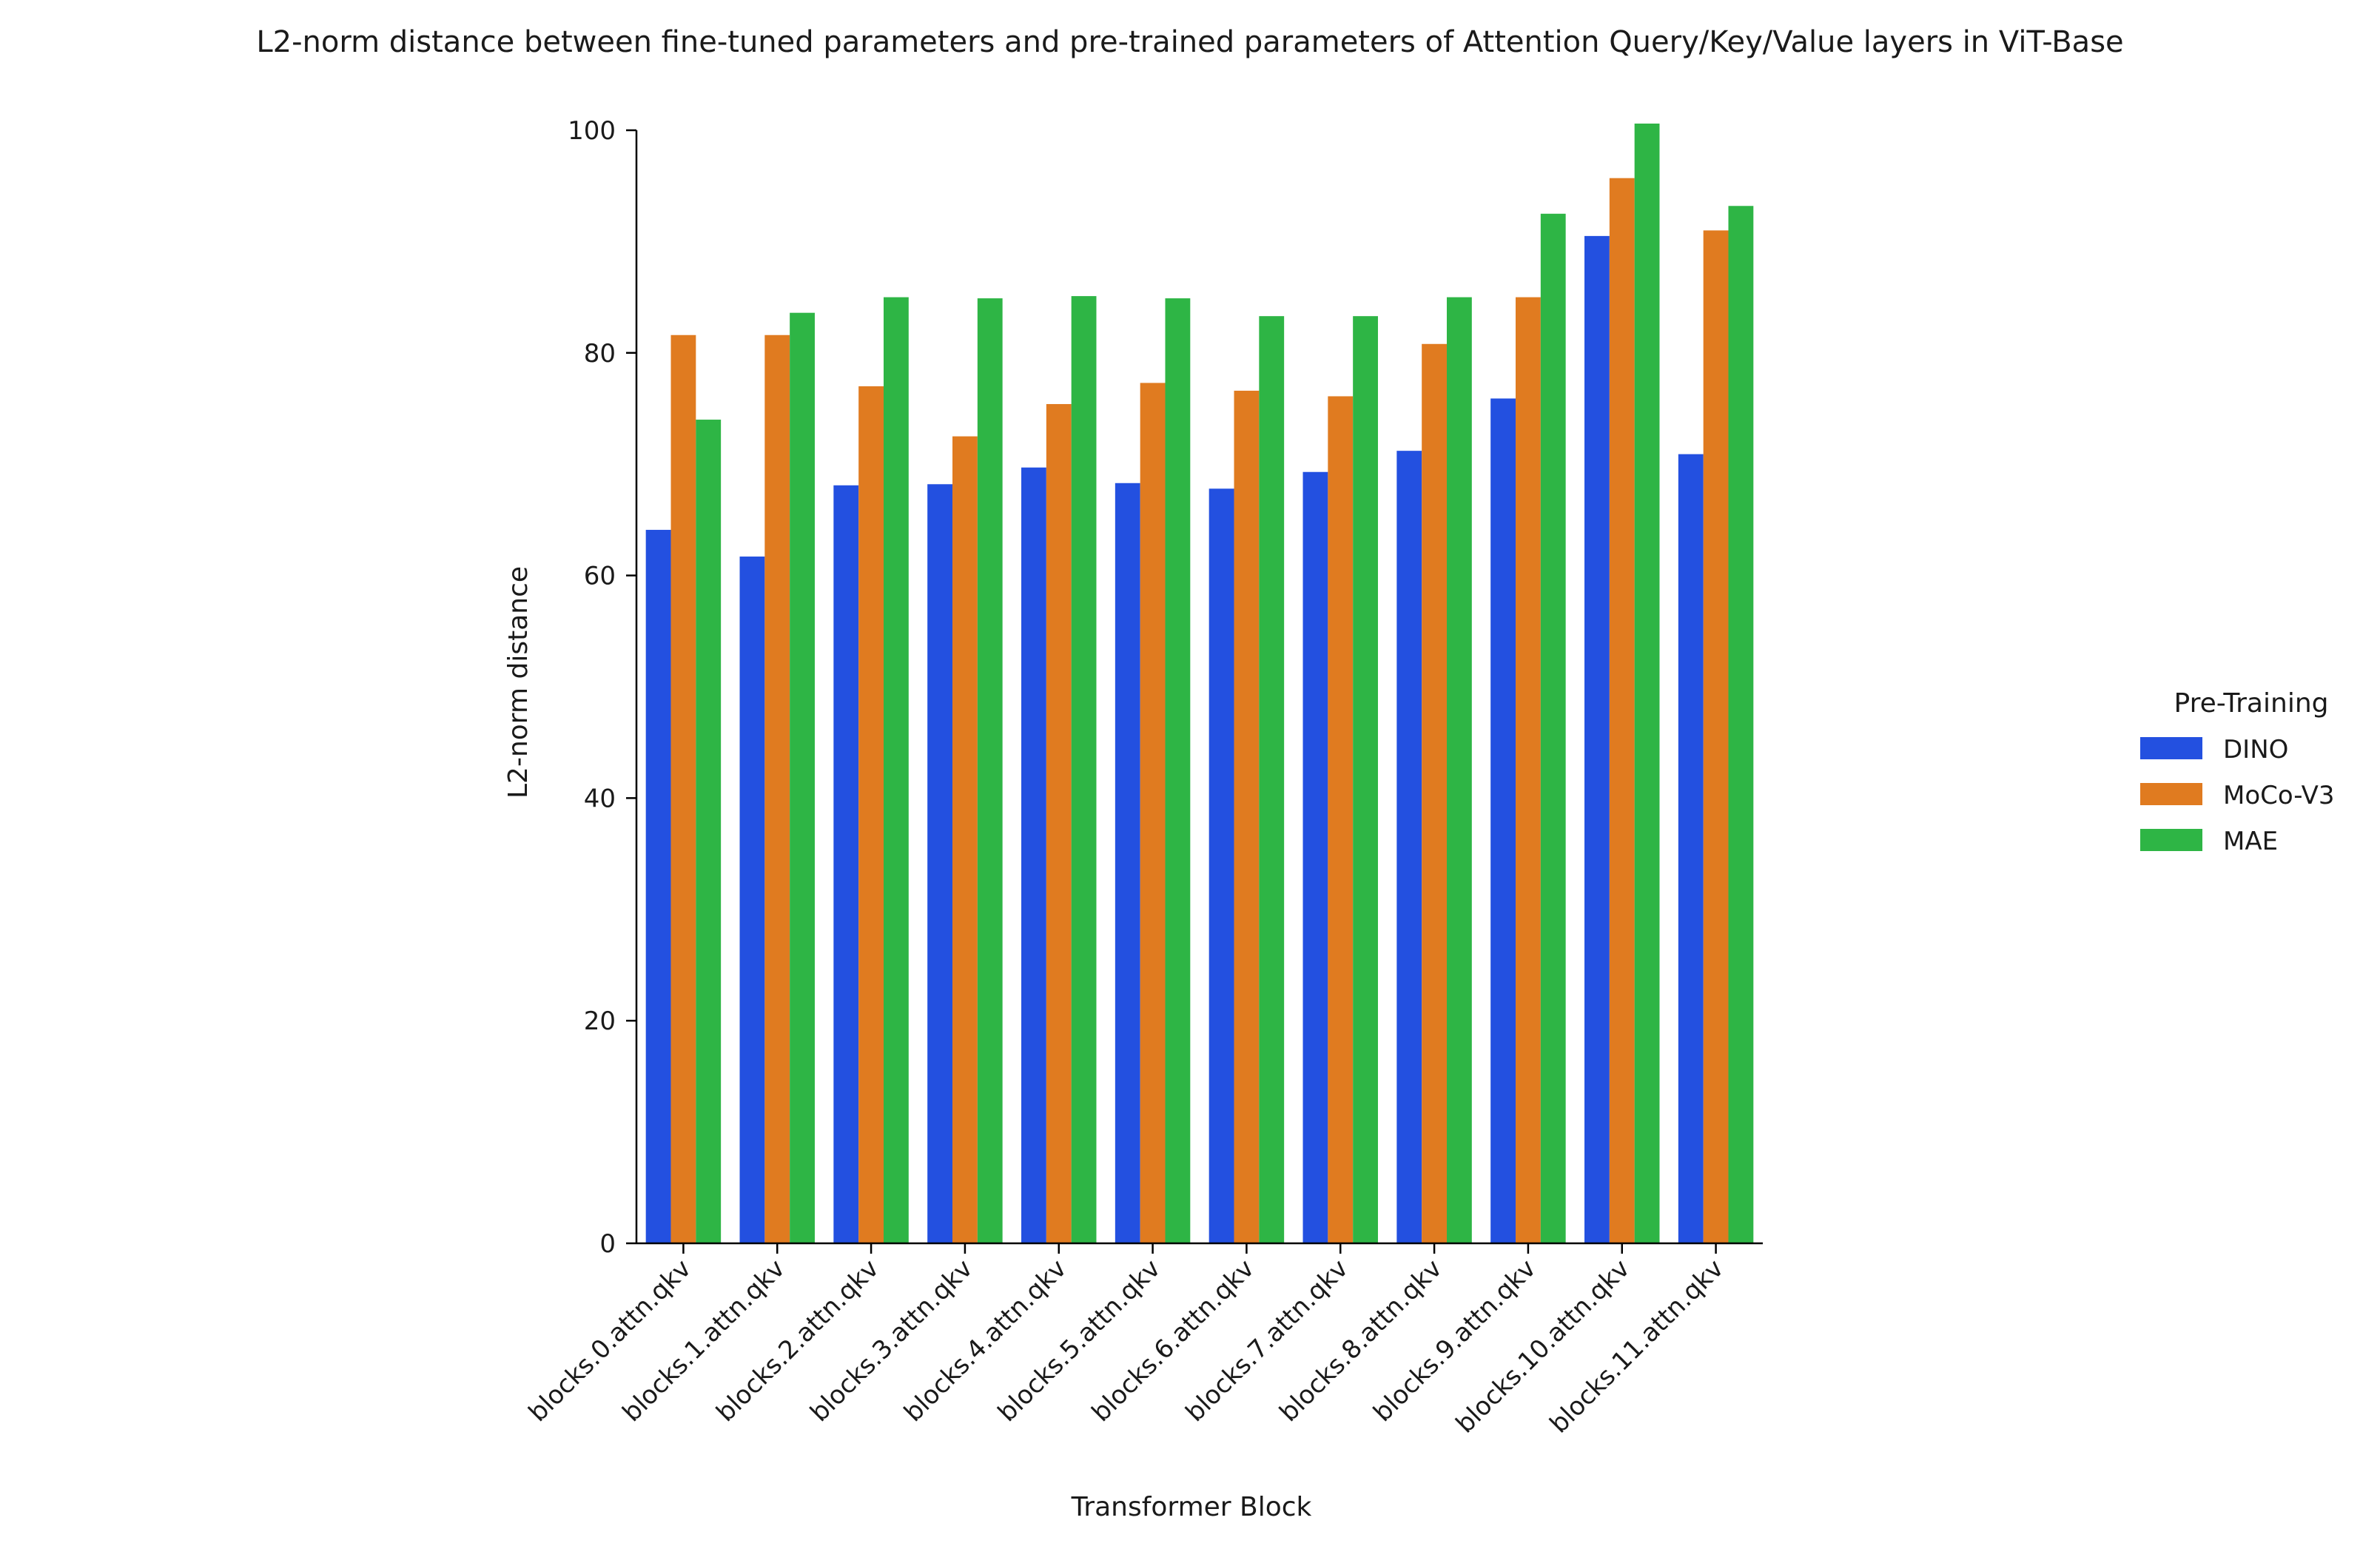  Describe the element at coordinates (607, 1244) in the screenshot. I see `y-tick-label-0: 0` at that location.